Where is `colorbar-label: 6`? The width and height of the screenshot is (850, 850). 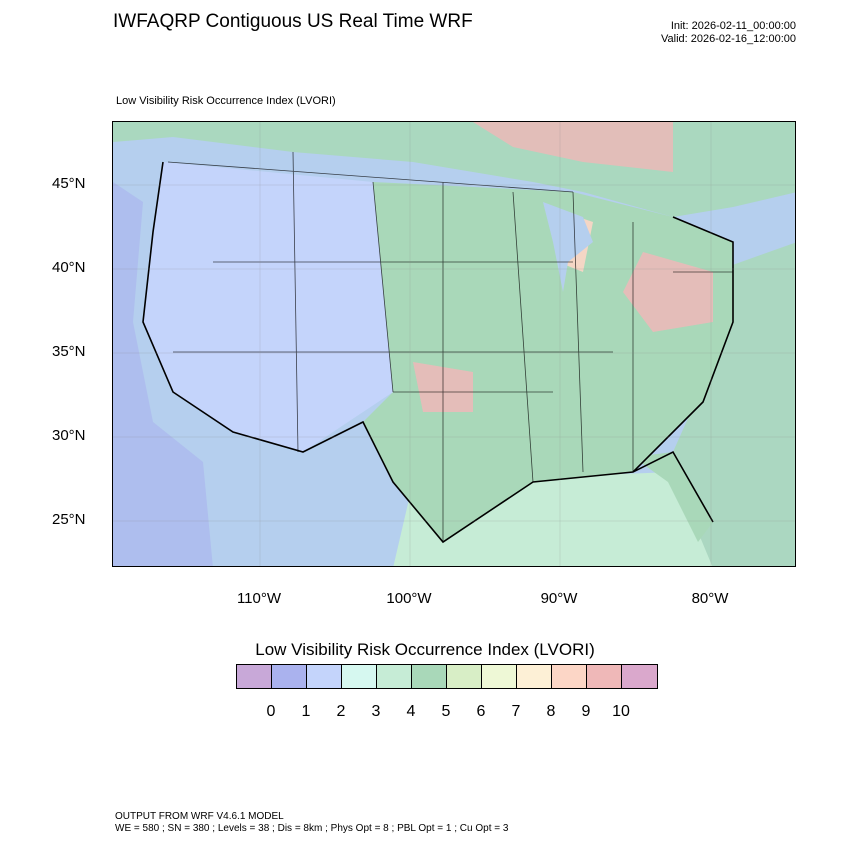
colorbar-label: 6 is located at coordinates (481, 711).